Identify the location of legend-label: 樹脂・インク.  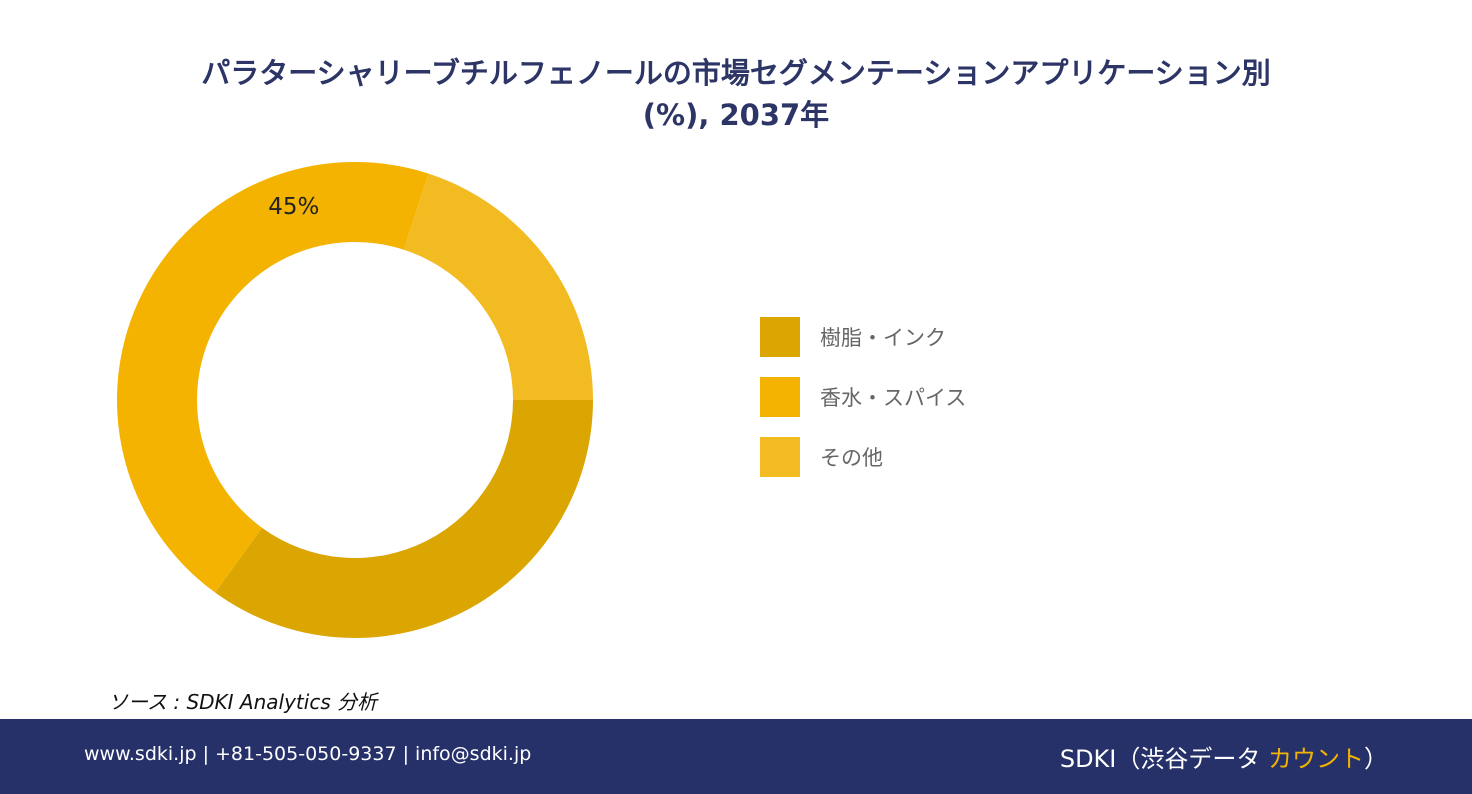
(883, 338).